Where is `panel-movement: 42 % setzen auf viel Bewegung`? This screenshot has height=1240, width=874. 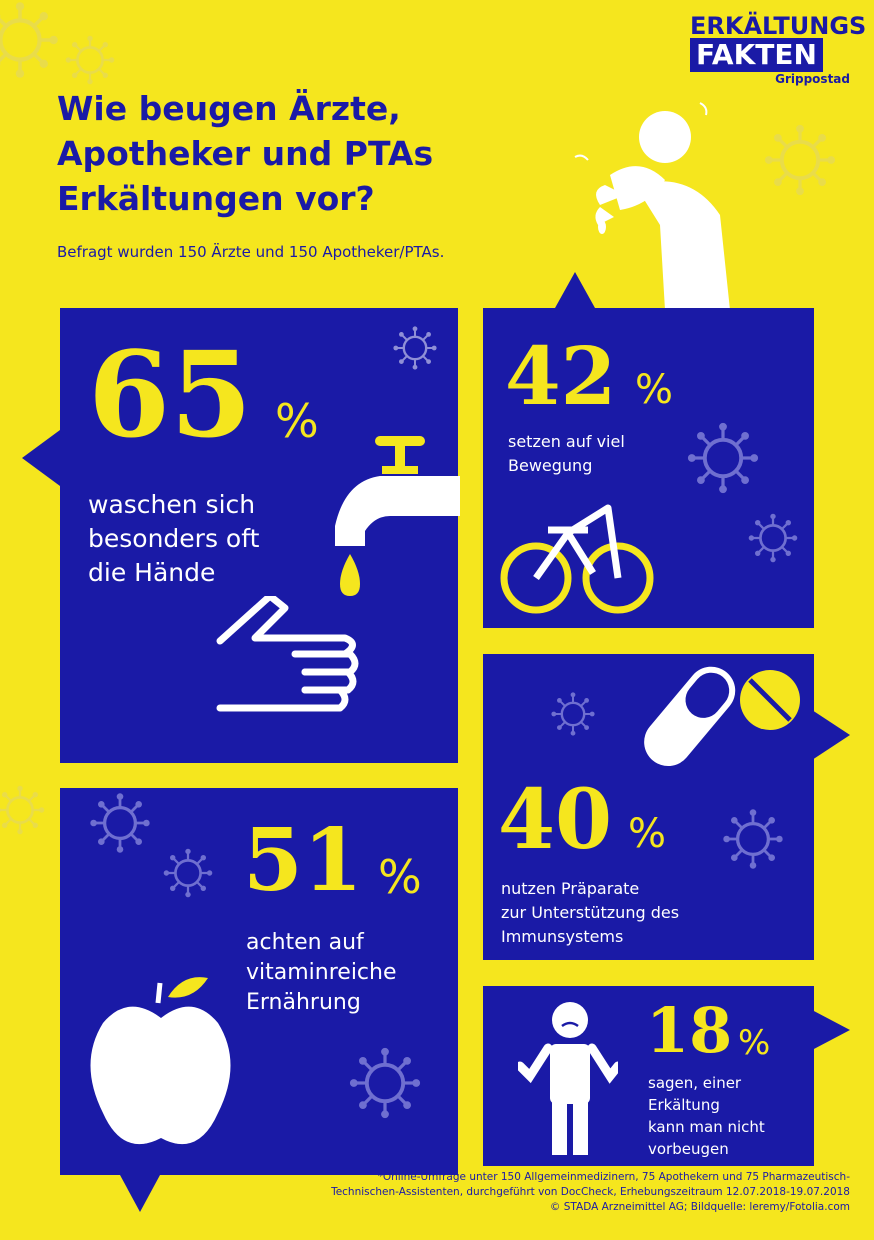
panel-movement: 42 % setzen auf viel Bewegung is located at coordinates (648, 468).